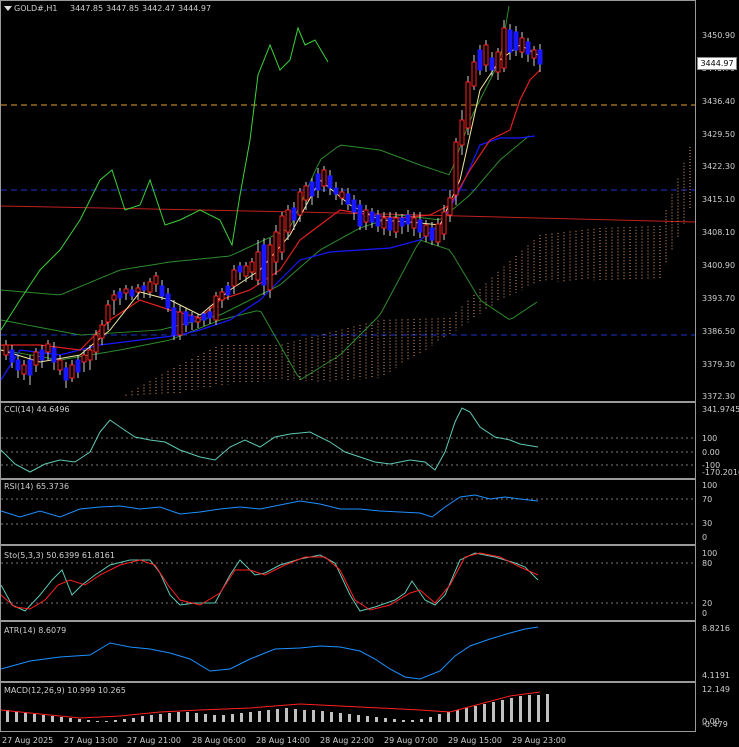 The image size is (739, 747). What do you see at coordinates (269, 582) in the screenshot?
I see `stochastic-main-line` at bounding box center [269, 582].